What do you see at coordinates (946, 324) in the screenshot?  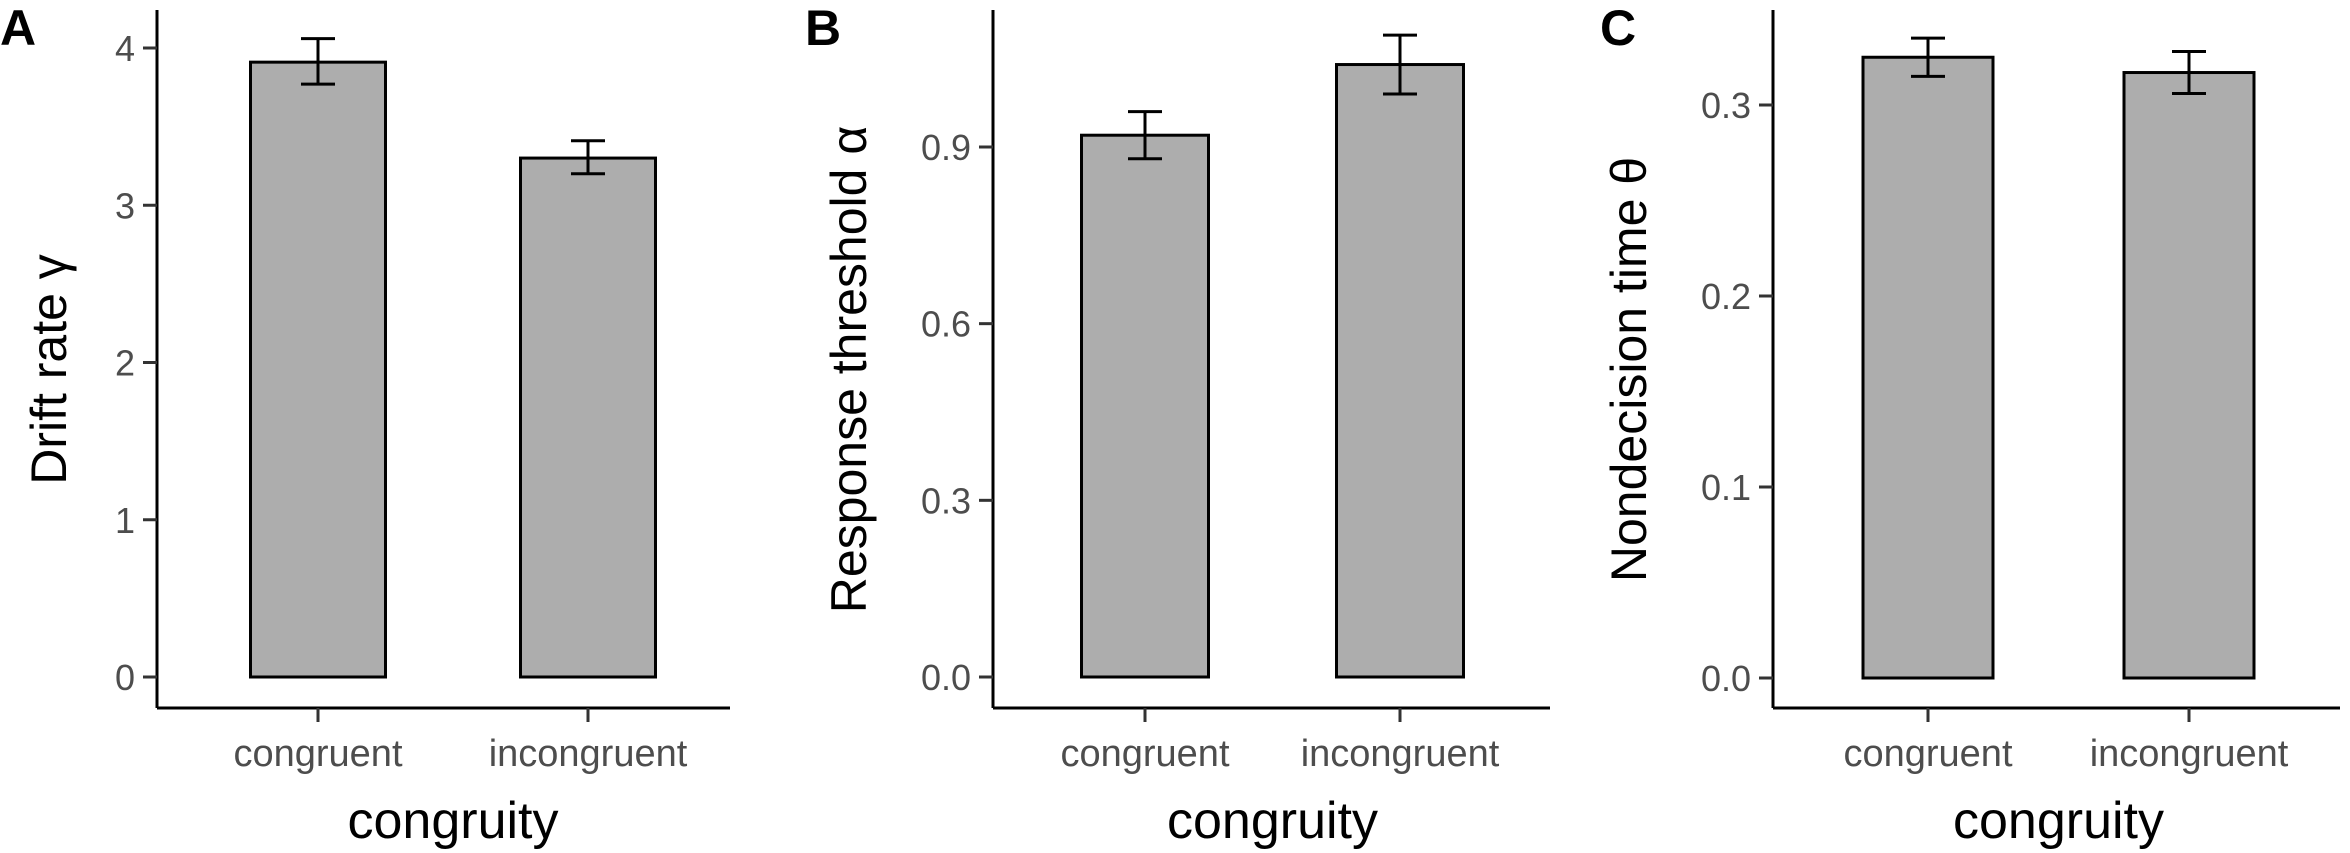 I see `y-tick-label: 0.6` at bounding box center [946, 324].